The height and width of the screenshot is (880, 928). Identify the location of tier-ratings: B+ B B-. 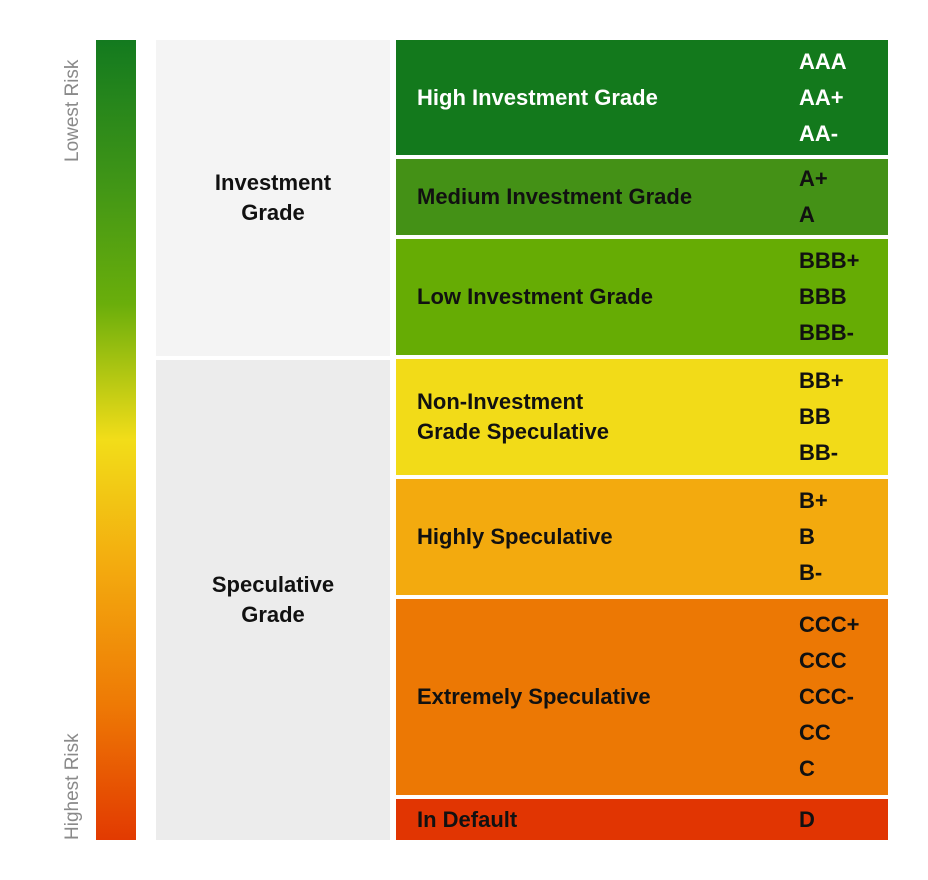
(813, 537).